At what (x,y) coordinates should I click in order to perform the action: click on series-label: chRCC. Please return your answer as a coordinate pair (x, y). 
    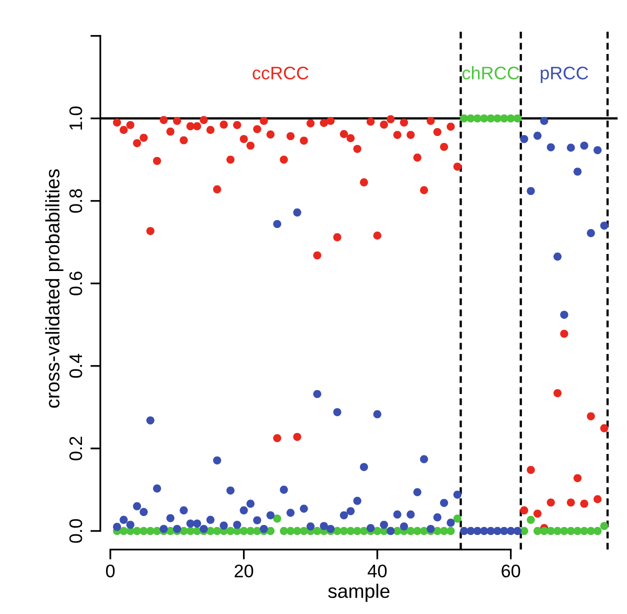
    Looking at the image, I should click on (491, 73).